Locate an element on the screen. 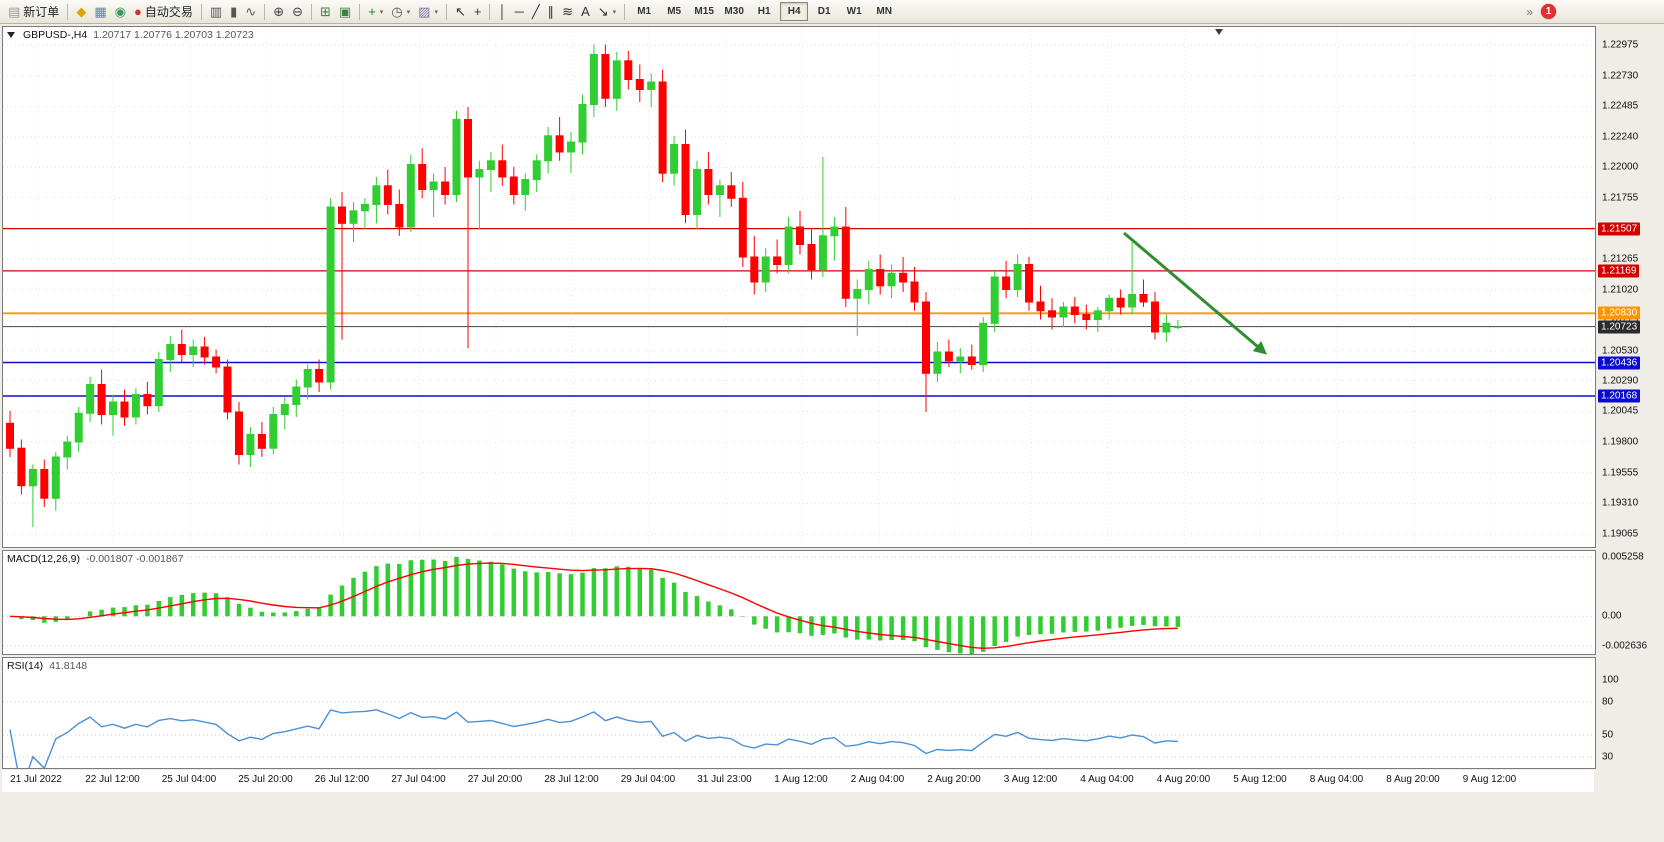  bar-chart-icon: ▥ is located at coordinates (216, 11).